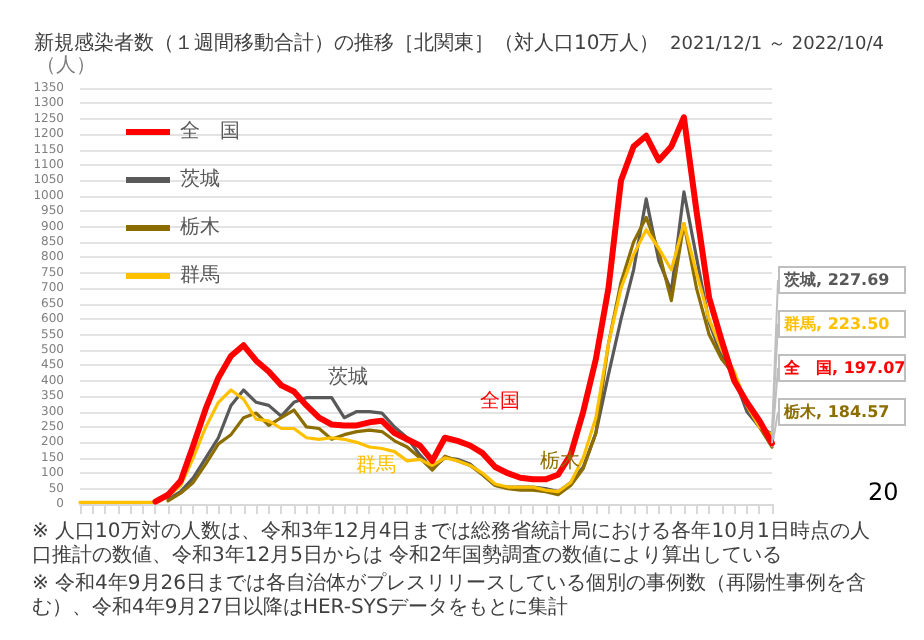  What do you see at coordinates (883, 492) in the screenshot?
I see `text: 20` at bounding box center [883, 492].